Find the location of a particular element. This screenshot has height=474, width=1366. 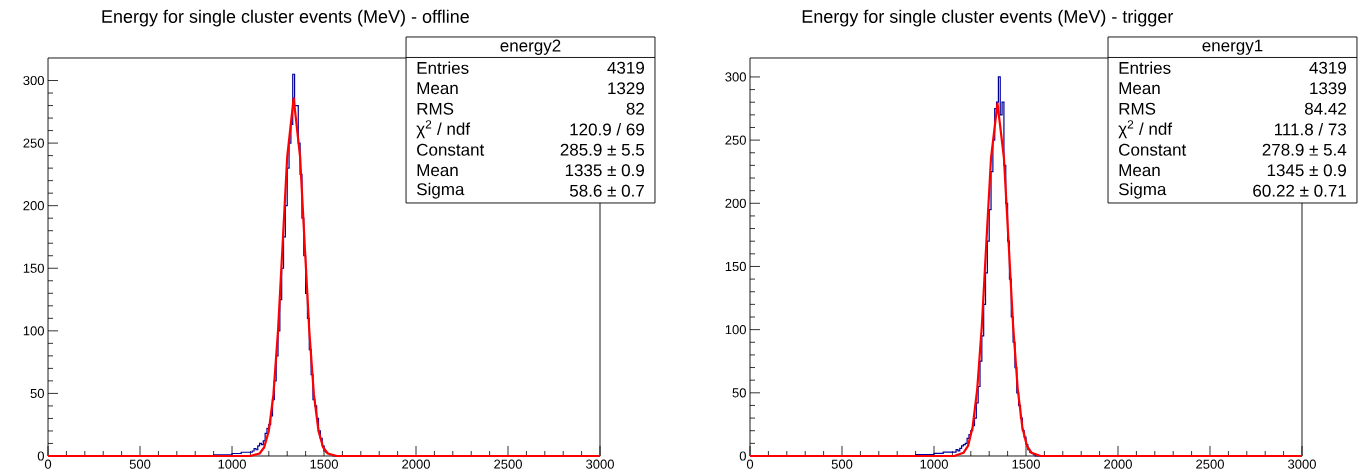

annotation: 1335 ± 0.9 is located at coordinates (604, 170).